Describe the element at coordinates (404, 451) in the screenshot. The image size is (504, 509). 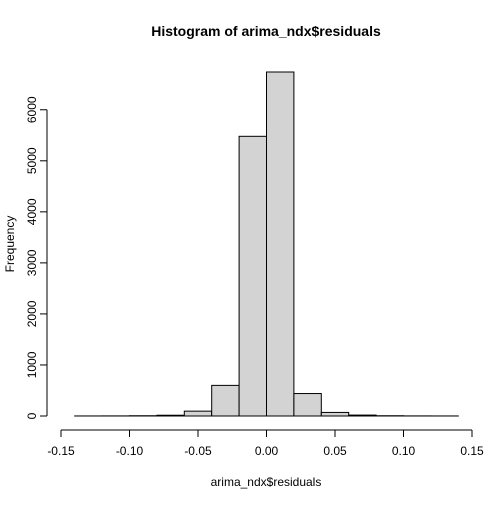
I see `x-tick-label: 0.10` at that location.